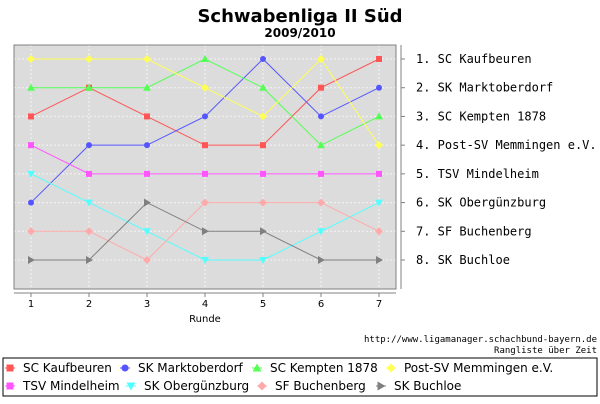 The height and width of the screenshot is (404, 600). Describe the element at coordinates (299, 16) in the screenshot. I see `chart-title: Schwabenliga II Süd` at that location.